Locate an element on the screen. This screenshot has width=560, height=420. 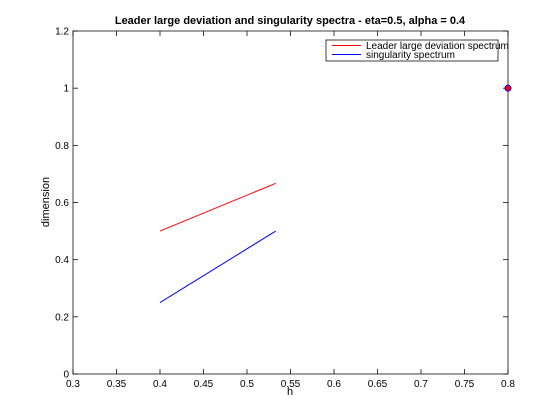
x-tick-label: 0.65 is located at coordinates (378, 384).